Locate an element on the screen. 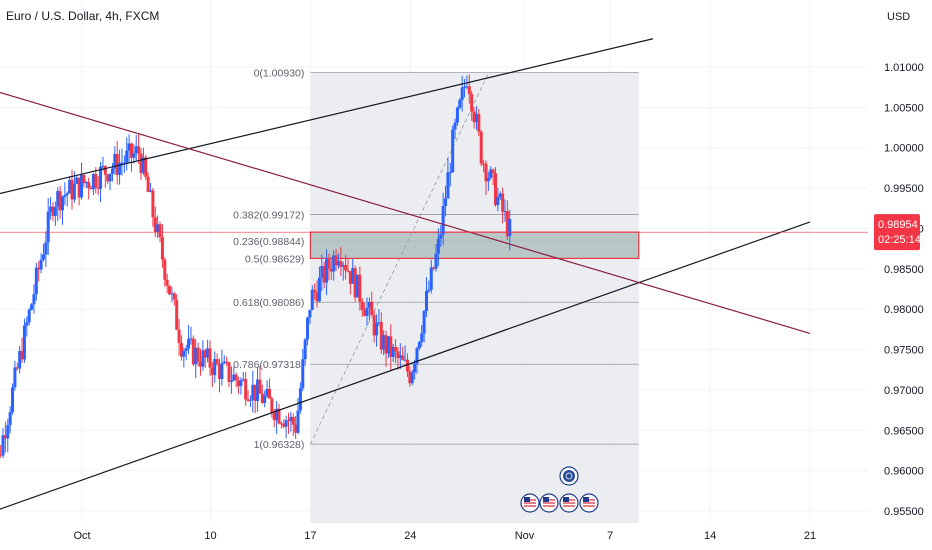 The image size is (932, 550). economic-events is located at coordinates (559, 489).